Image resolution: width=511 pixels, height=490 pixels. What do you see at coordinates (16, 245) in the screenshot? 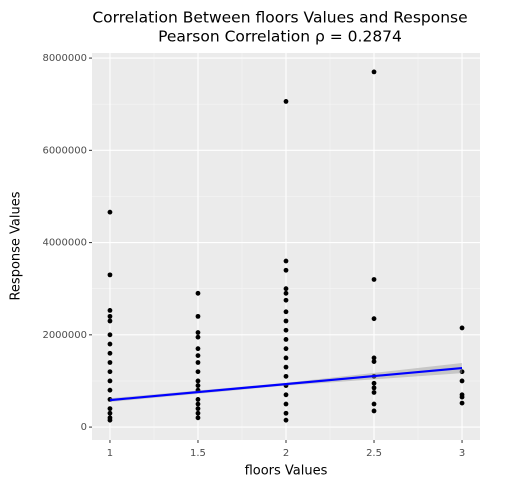
I see `y-axis-title: Response Values` at bounding box center [16, 245].